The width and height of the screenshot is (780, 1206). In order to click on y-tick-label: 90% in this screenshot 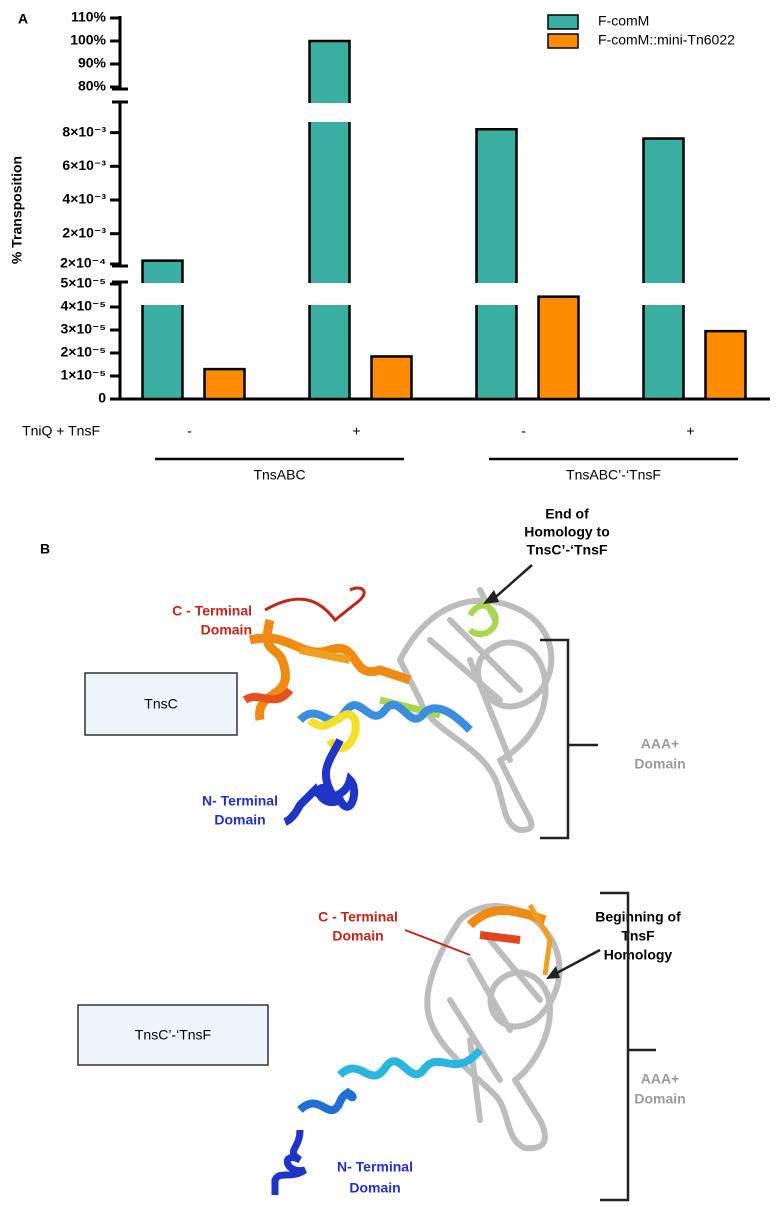, I will do `click(92, 63)`.